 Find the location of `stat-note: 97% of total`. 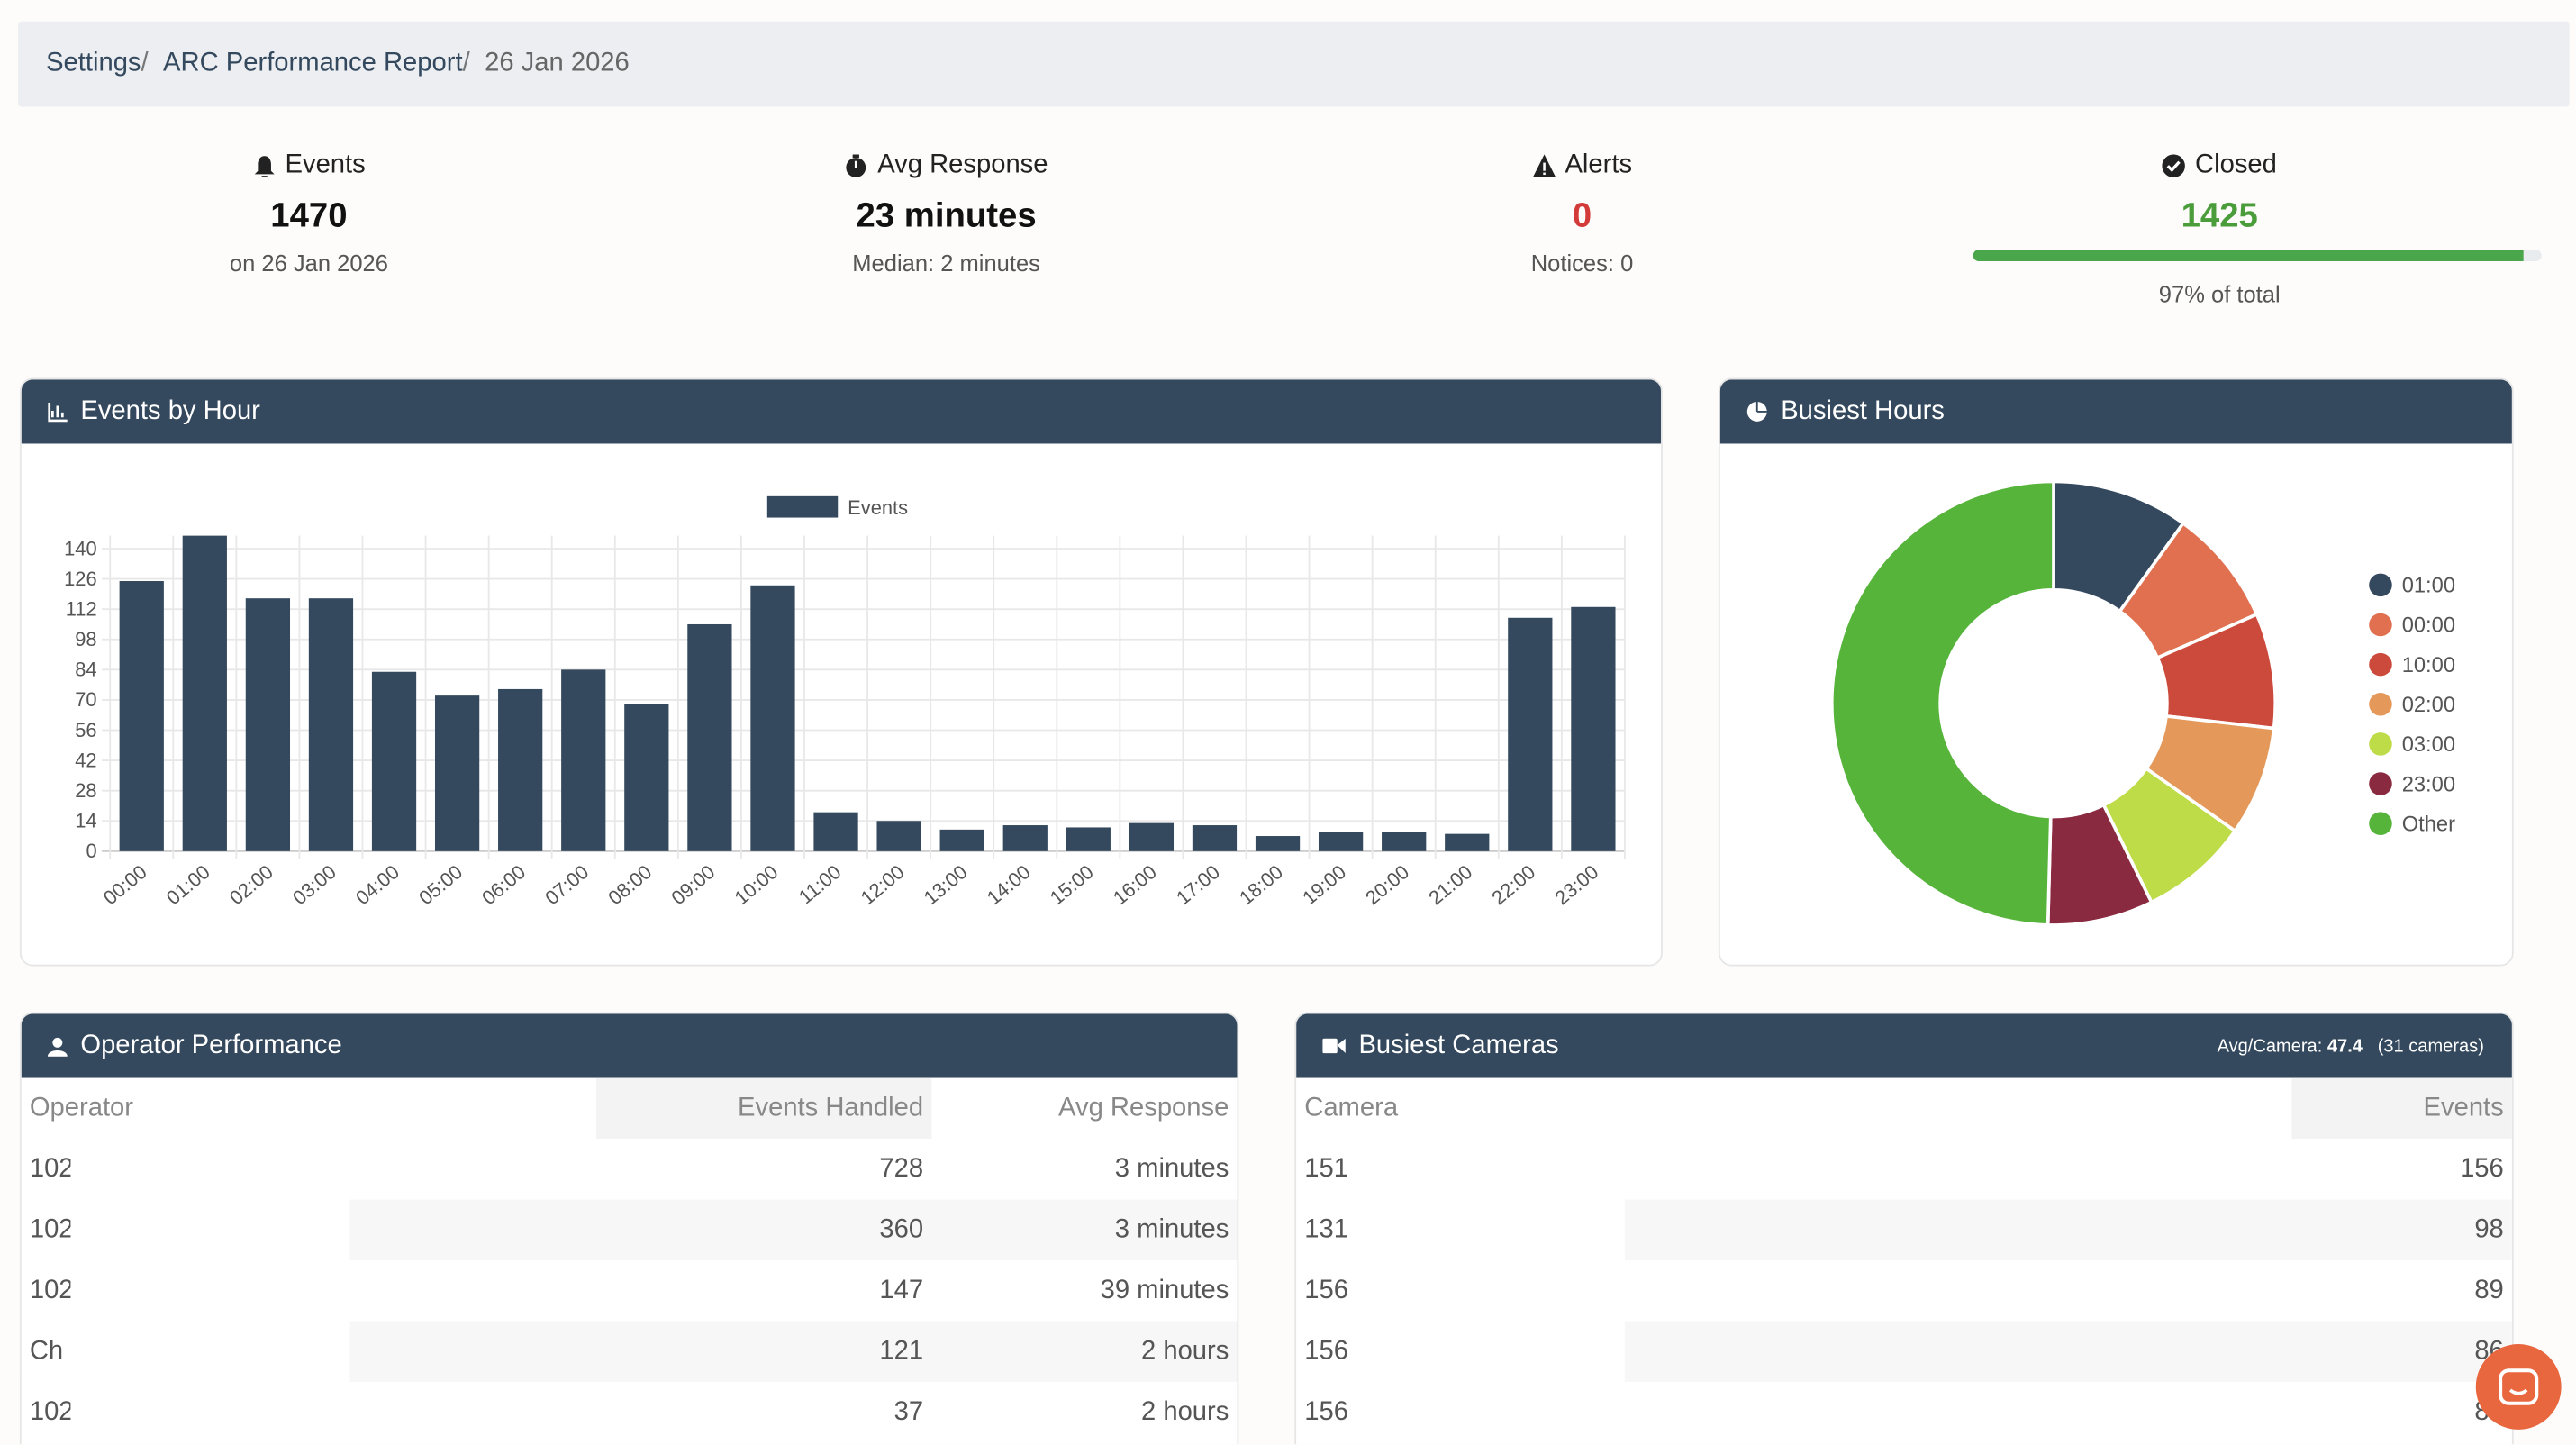

stat-note: 97% of total is located at coordinates (2219, 294).